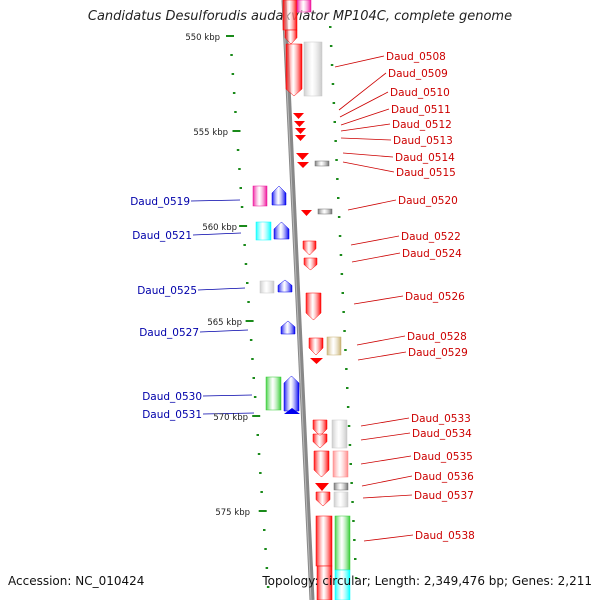  What do you see at coordinates (431, 237) in the screenshot?
I see `gene-label-forward: Daud_0522` at bounding box center [431, 237].